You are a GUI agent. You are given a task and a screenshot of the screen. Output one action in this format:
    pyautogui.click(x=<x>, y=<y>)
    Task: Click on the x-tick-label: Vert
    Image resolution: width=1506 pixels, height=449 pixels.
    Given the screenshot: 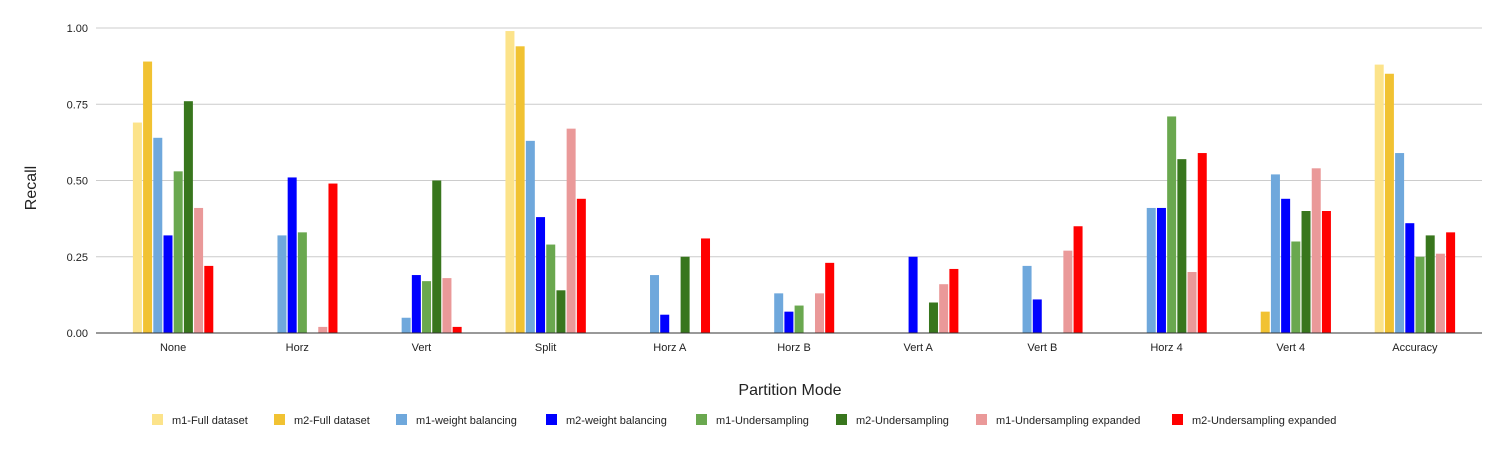 What is the action you would take?
    pyautogui.click(x=422, y=348)
    